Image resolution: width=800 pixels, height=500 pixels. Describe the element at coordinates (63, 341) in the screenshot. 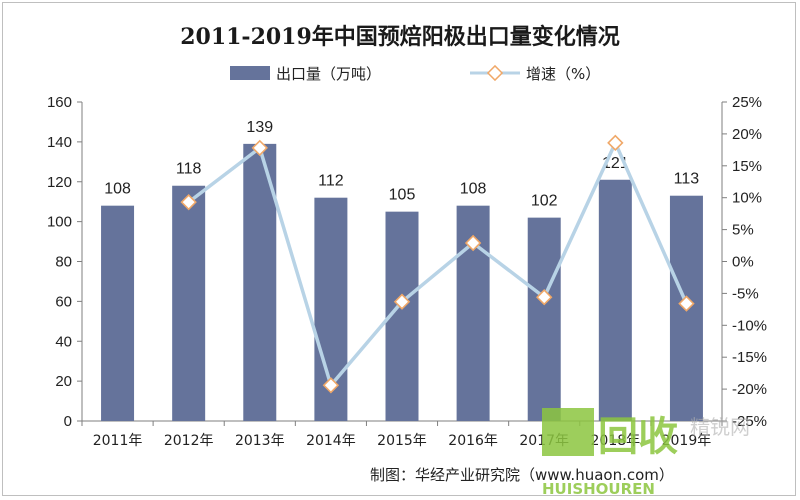

I see `left-tick-label: 40` at that location.